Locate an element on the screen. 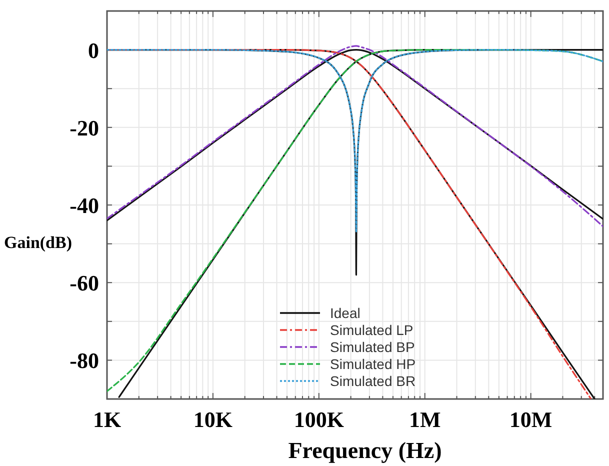 This screenshot has height=466, width=609. y-tick-label: -20 is located at coordinates (84, 127).